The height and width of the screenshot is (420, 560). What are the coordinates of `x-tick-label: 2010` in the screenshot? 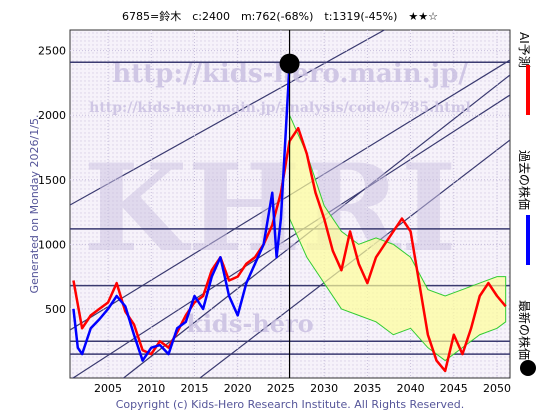 It's located at (151, 388).